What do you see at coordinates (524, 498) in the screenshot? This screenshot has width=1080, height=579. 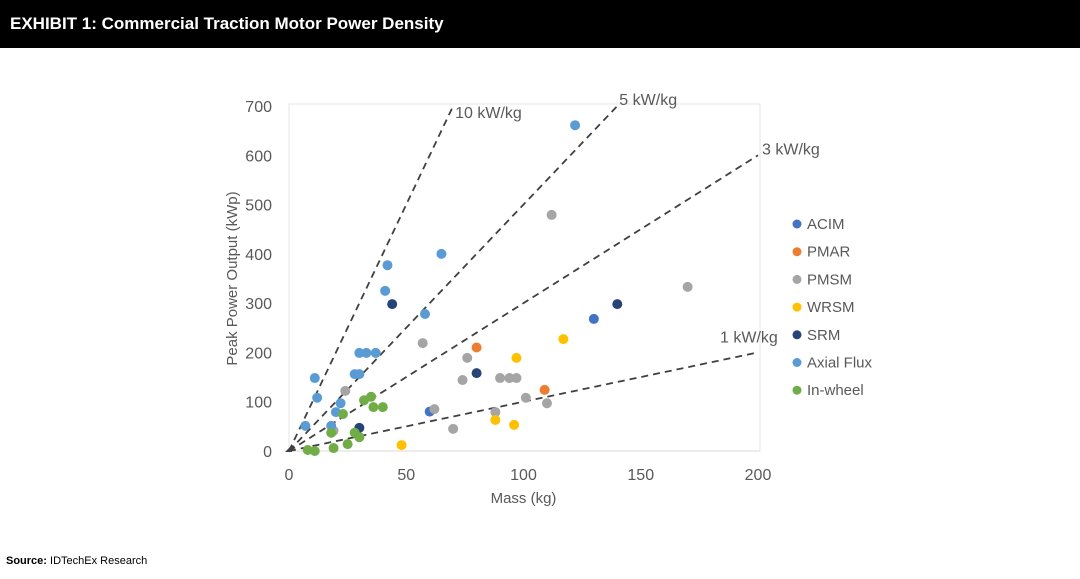 I see `x-axis-title: Mass (kg)` at bounding box center [524, 498].